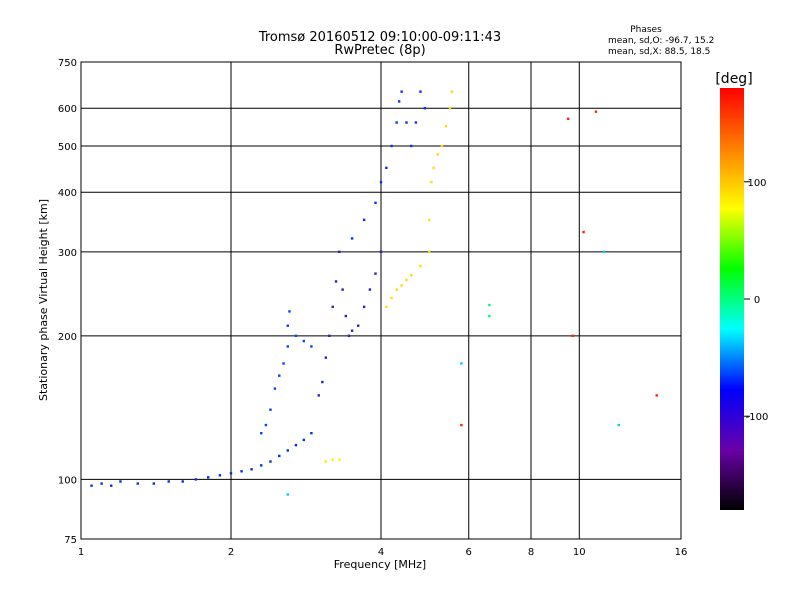  What do you see at coordinates (67, 193) in the screenshot?
I see `y-tick-label: 400` at bounding box center [67, 193].